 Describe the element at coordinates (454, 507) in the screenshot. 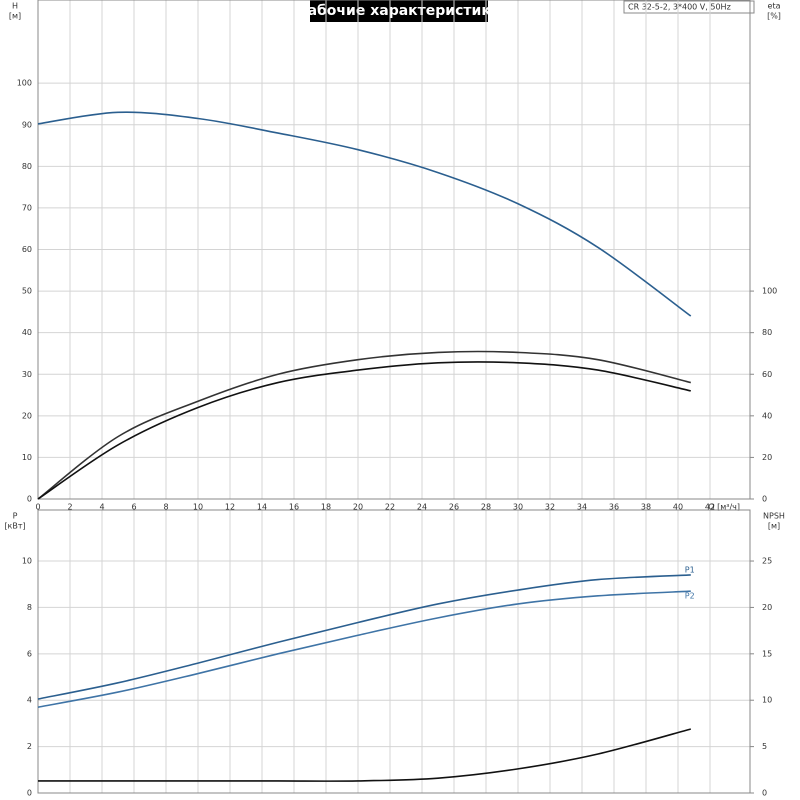

I see `x-tick-label: 26` at that location.